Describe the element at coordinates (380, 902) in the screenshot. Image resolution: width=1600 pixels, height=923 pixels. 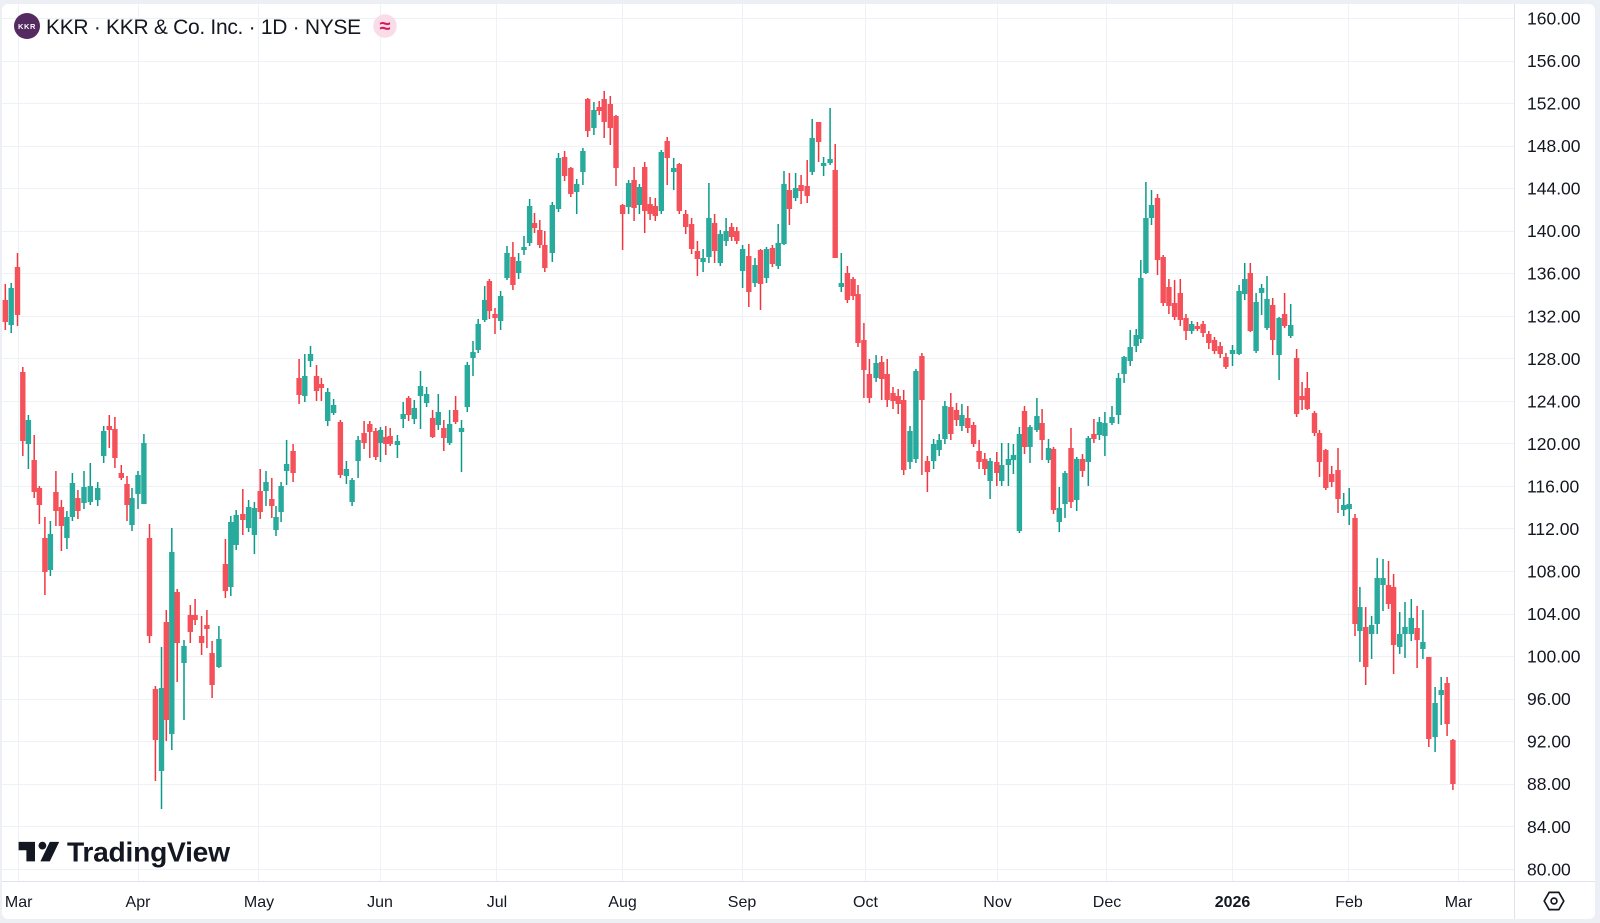
I see `svg-text: Jun` at that location.